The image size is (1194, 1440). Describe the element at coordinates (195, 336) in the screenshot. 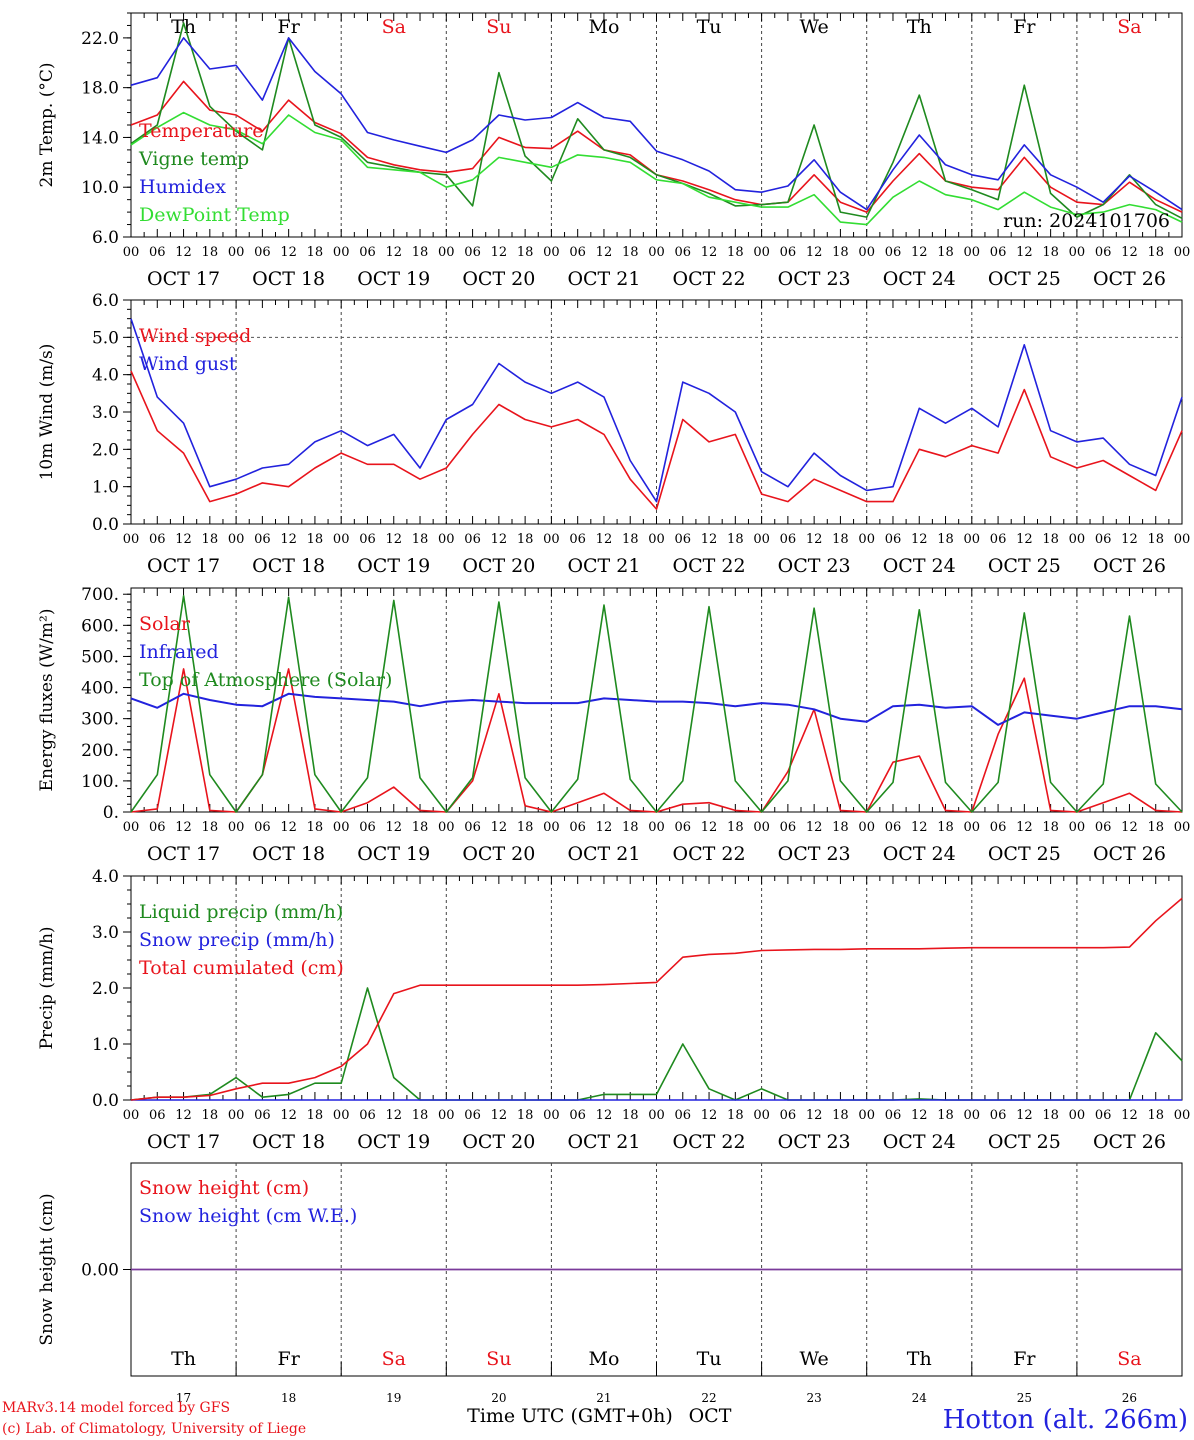

I see `legend-entry: Wind speed` at that location.